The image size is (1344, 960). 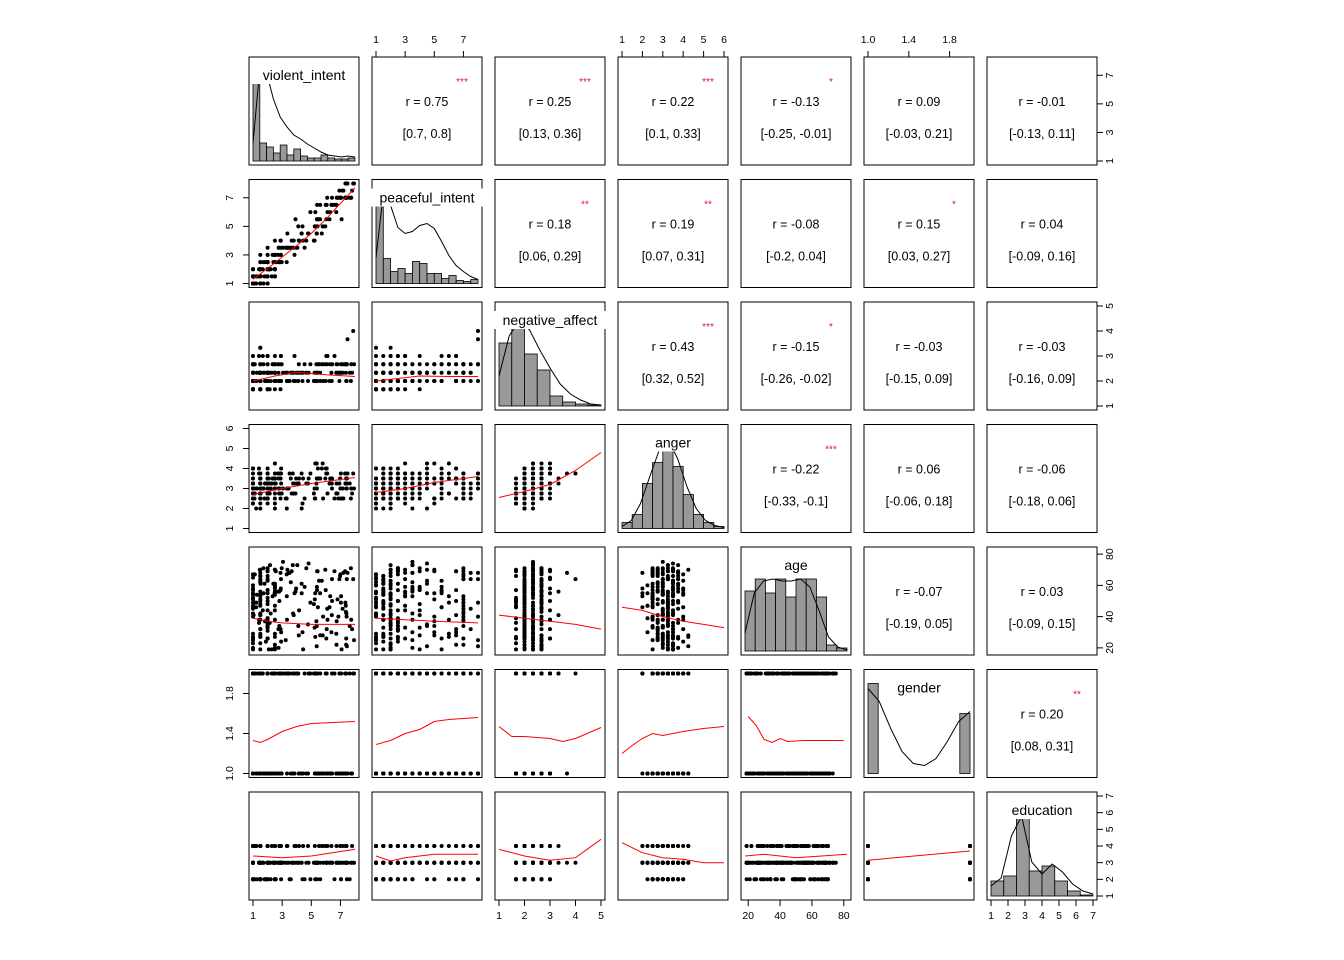 I want to click on confidence-interval: [-0.25, -0.01], so click(x=796, y=134).